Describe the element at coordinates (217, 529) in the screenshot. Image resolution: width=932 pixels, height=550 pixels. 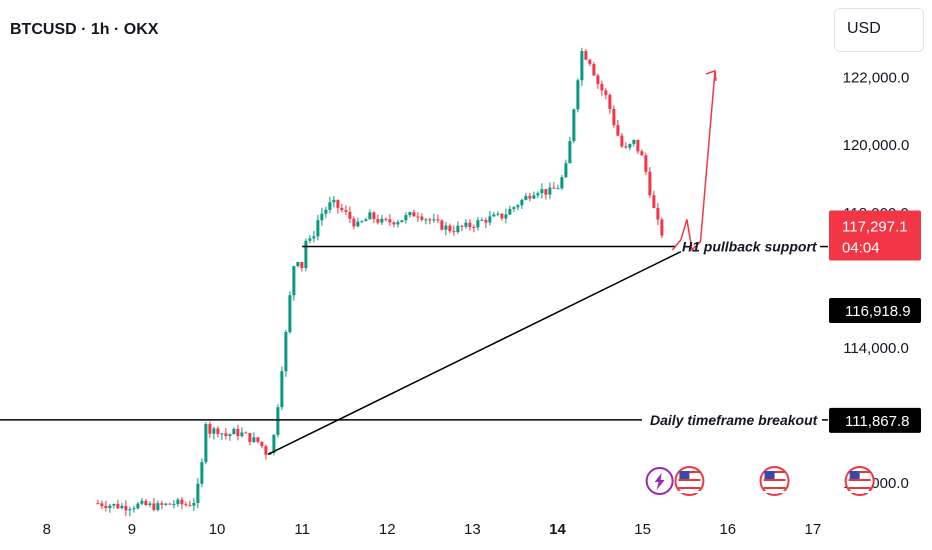
I see `x-tick-label: 10` at that location.